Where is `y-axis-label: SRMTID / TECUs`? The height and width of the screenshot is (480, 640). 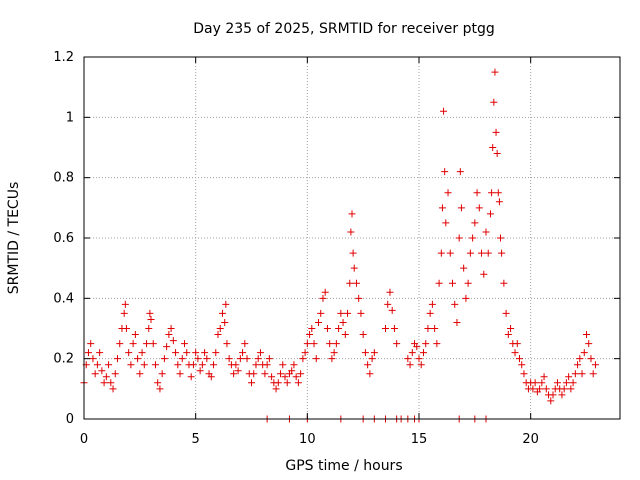 y-axis-label: SRMTID / TECUs is located at coordinates (14, 238).